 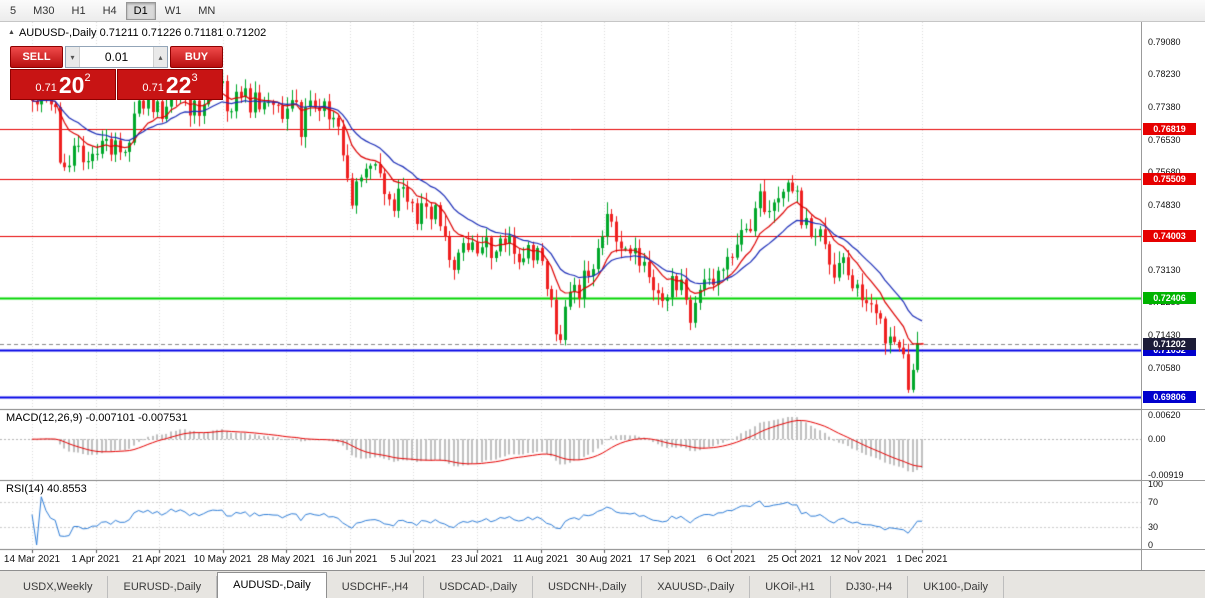 I want to click on buy-price-prefix: 0.71, so click(x=153, y=88).